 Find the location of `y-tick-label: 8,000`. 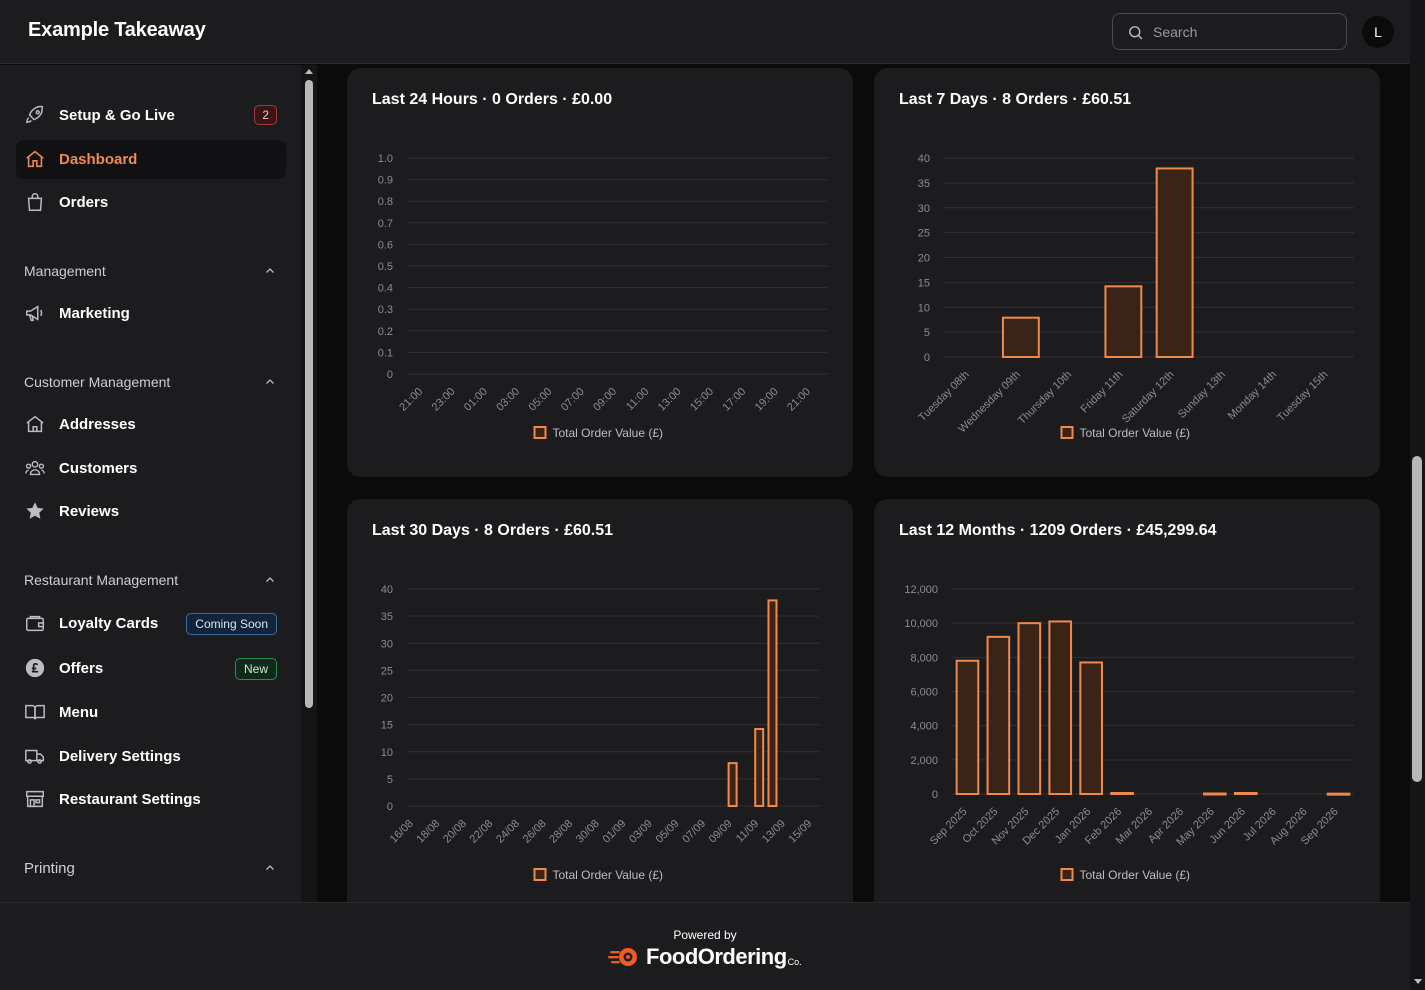

y-tick-label: 8,000 is located at coordinates (924, 658).